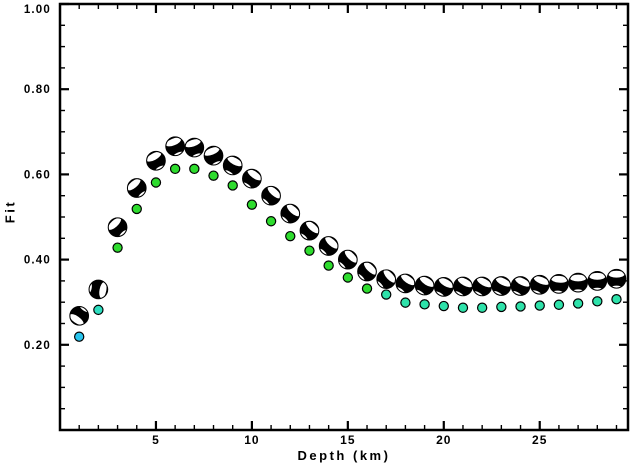 Image resolution: width=637 pixels, height=468 pixels. I want to click on y-tick-label: 1.00, so click(37, 10).